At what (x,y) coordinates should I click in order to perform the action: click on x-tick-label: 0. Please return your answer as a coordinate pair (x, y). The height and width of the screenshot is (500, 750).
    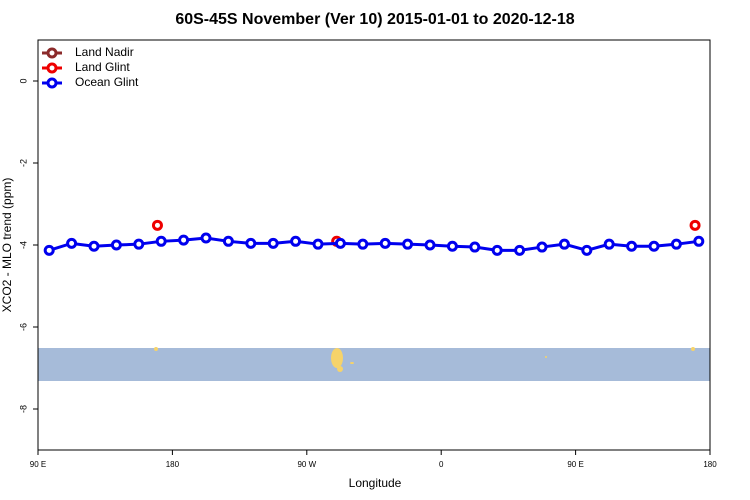
    Looking at the image, I should click on (441, 464).